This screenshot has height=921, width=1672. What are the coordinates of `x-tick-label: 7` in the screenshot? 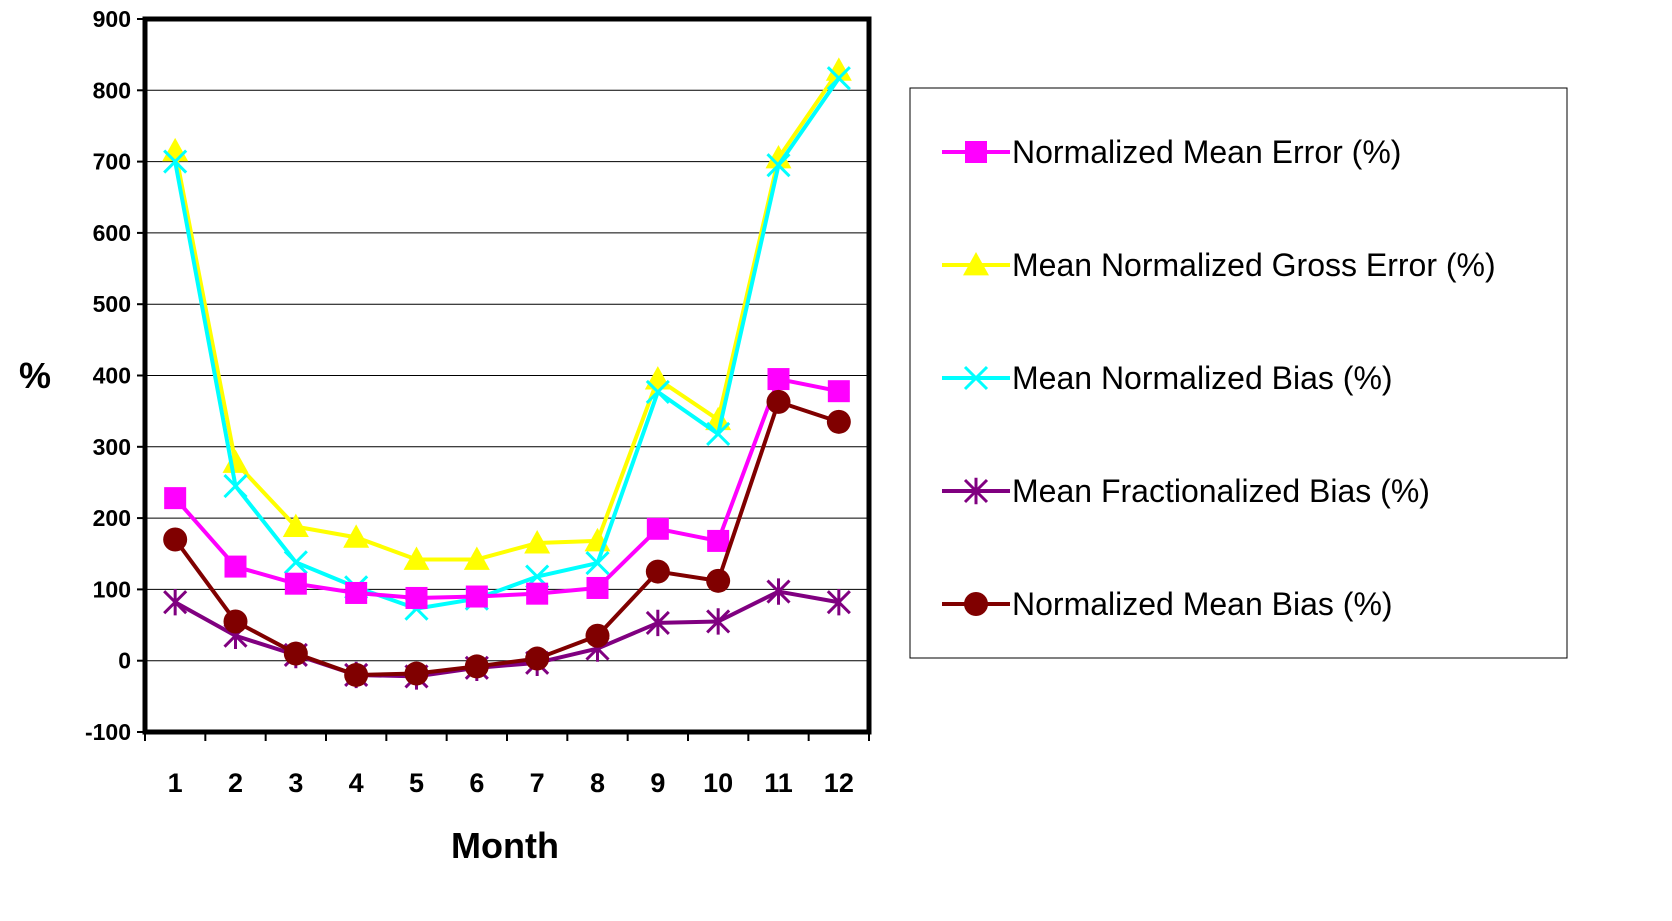 It's located at (537, 783).